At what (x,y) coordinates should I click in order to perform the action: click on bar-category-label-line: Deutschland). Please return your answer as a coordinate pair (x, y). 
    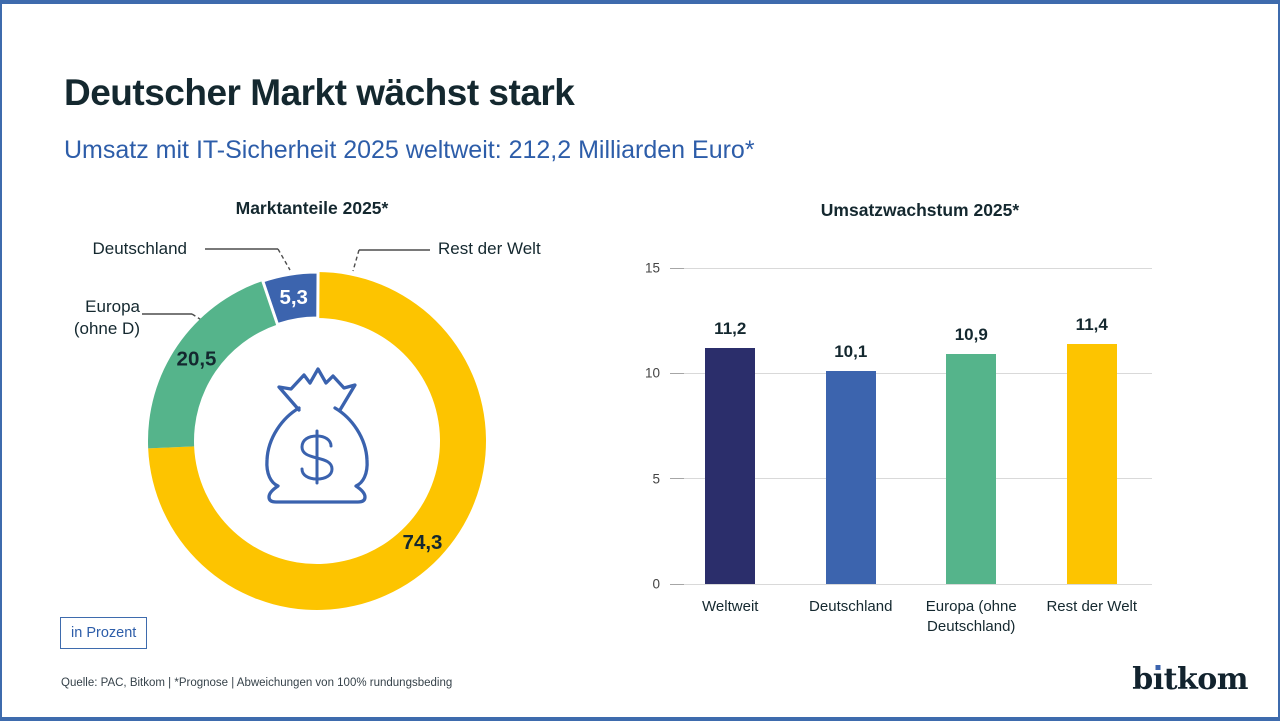
    Looking at the image, I should click on (971, 626).